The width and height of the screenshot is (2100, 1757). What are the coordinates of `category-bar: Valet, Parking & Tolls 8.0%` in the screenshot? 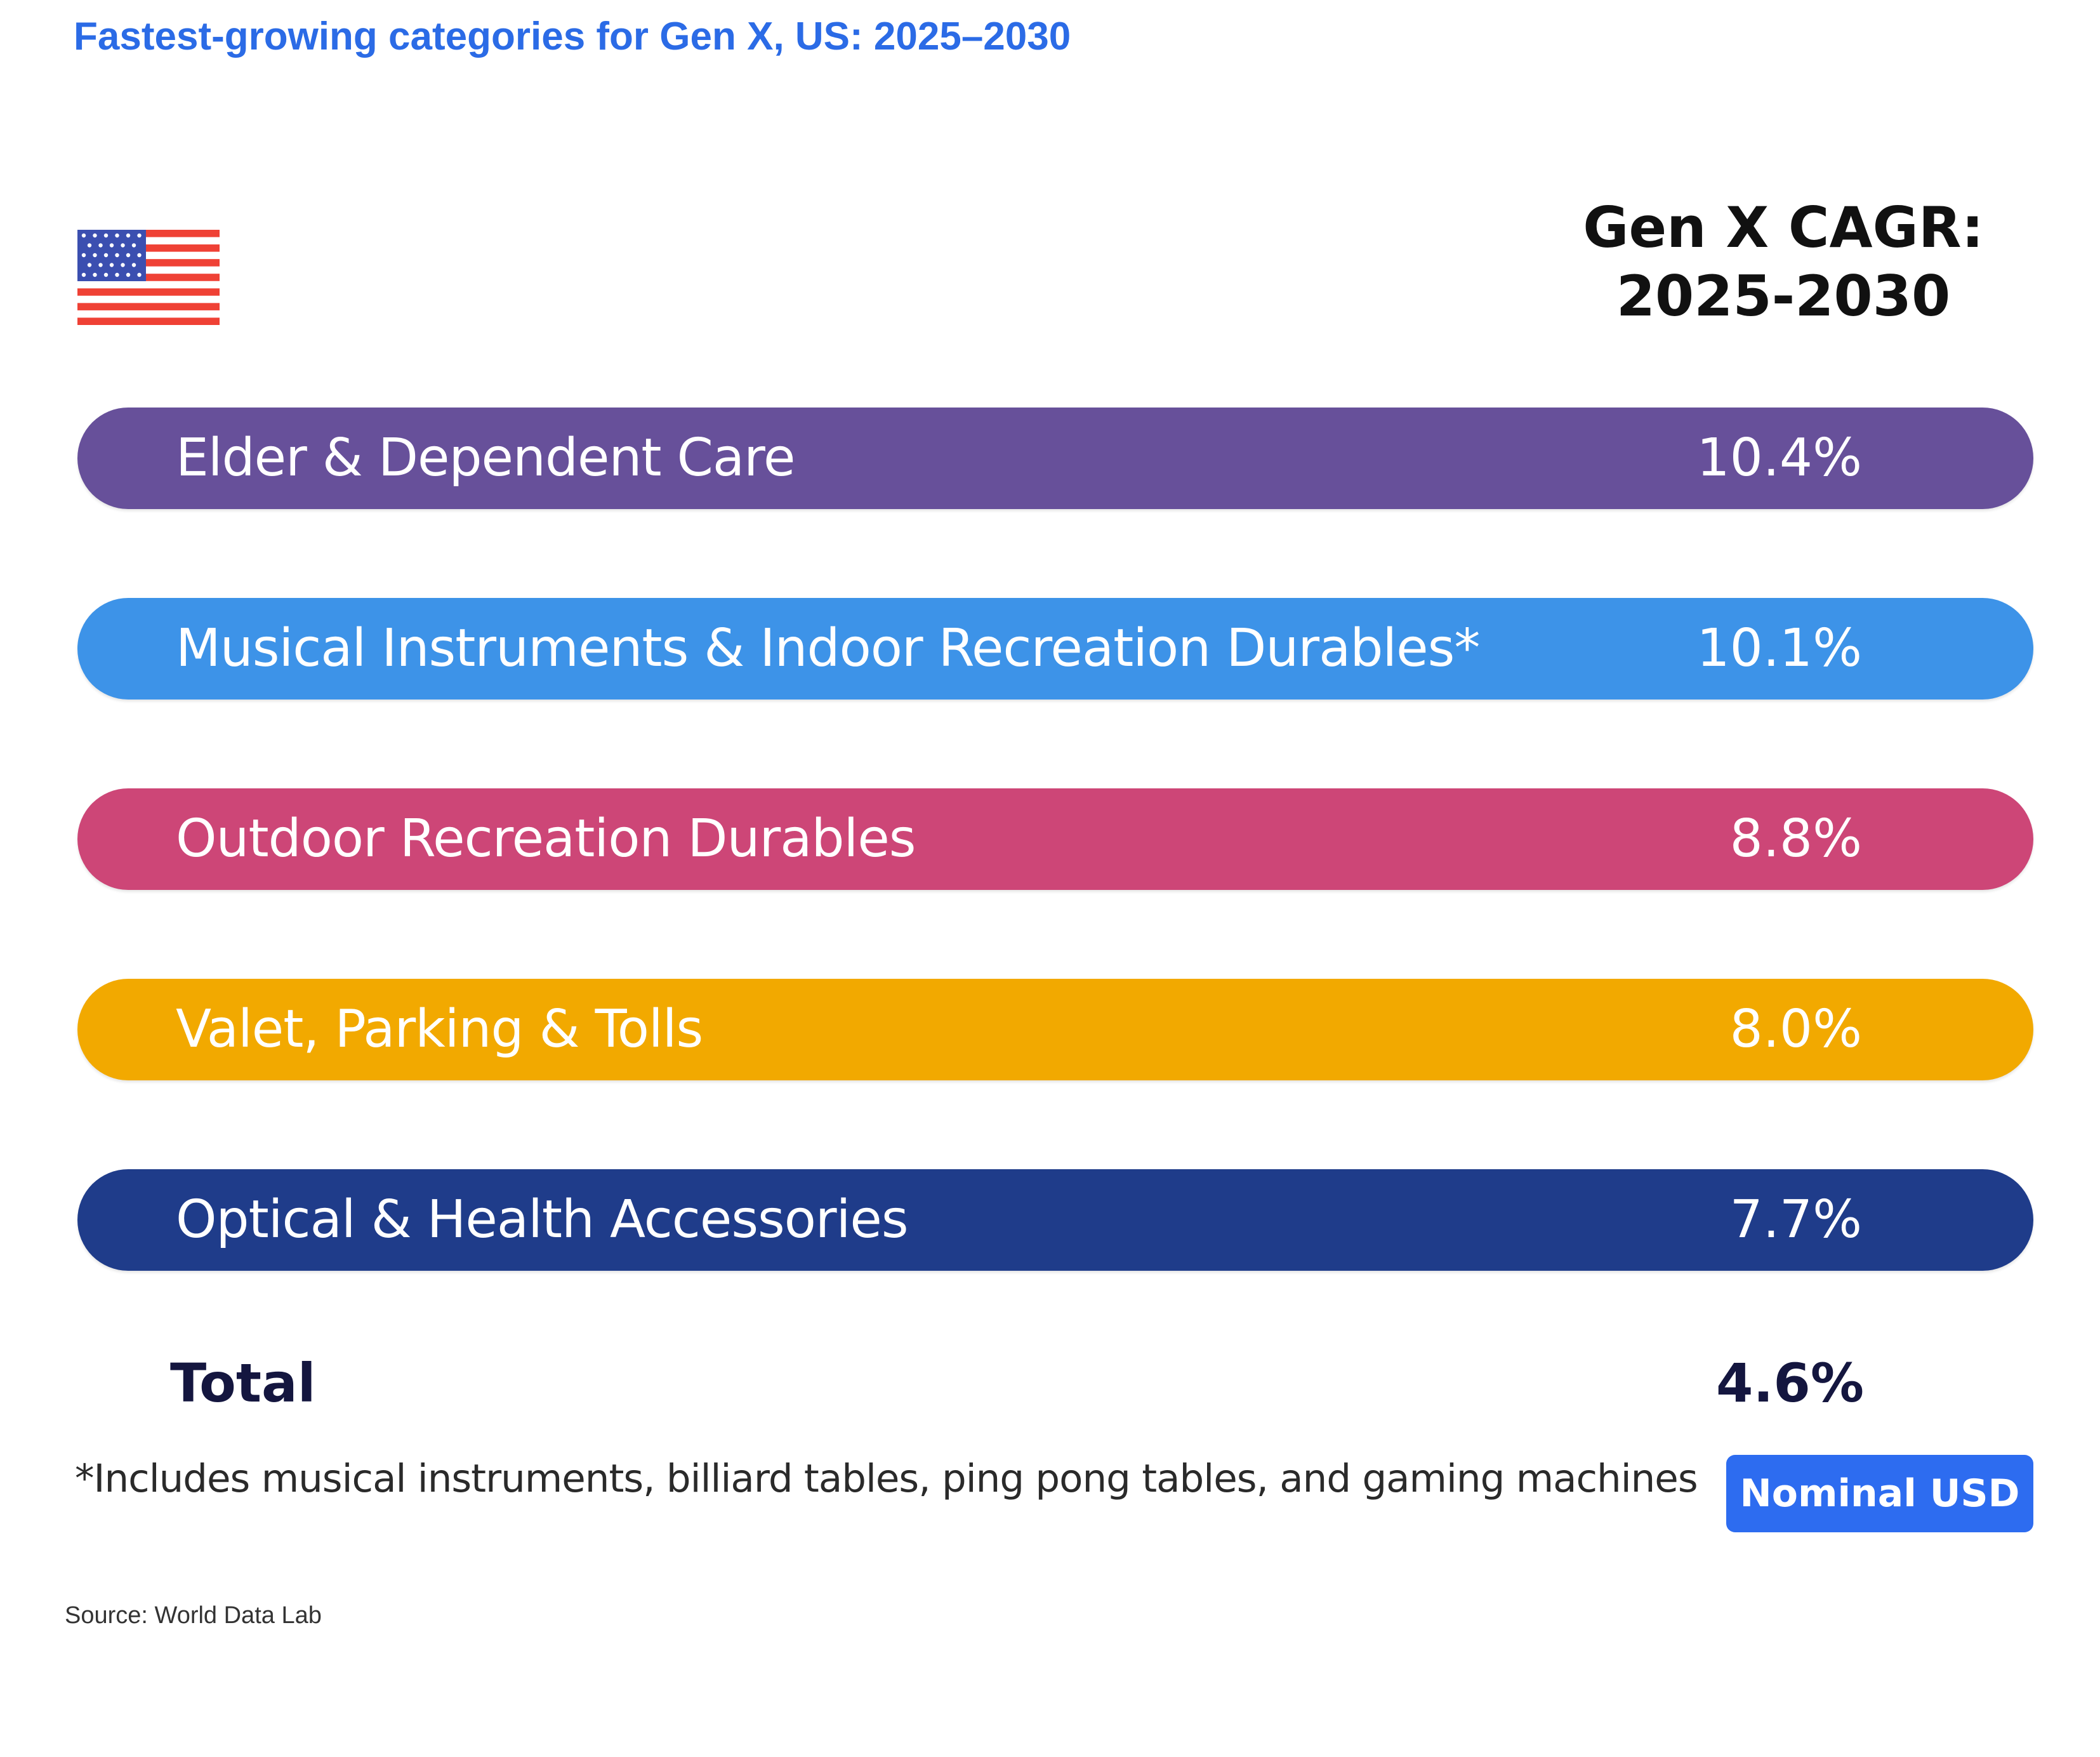 It's located at (1055, 1029).